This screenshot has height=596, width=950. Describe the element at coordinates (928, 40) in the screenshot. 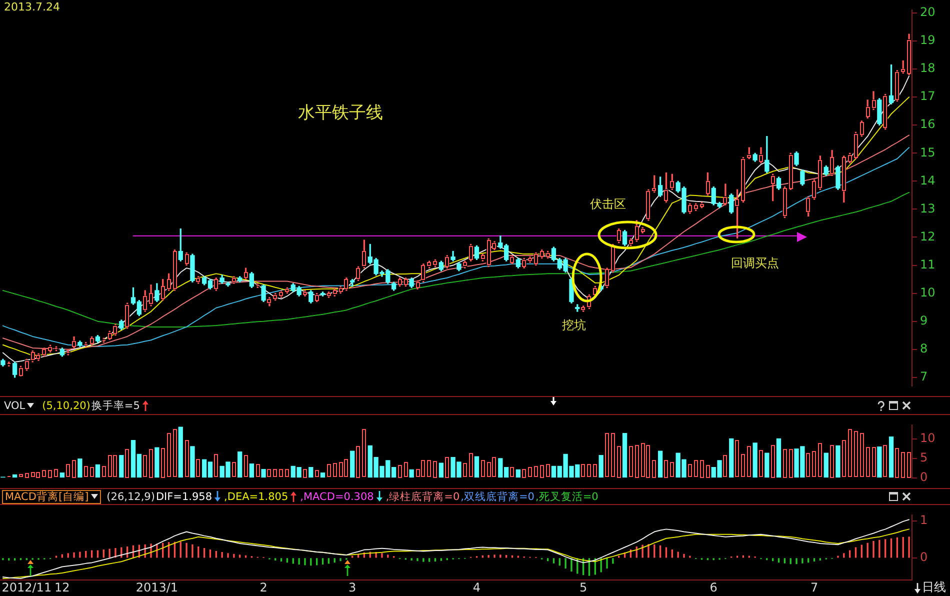

I see `y-tick-label: 19` at that location.